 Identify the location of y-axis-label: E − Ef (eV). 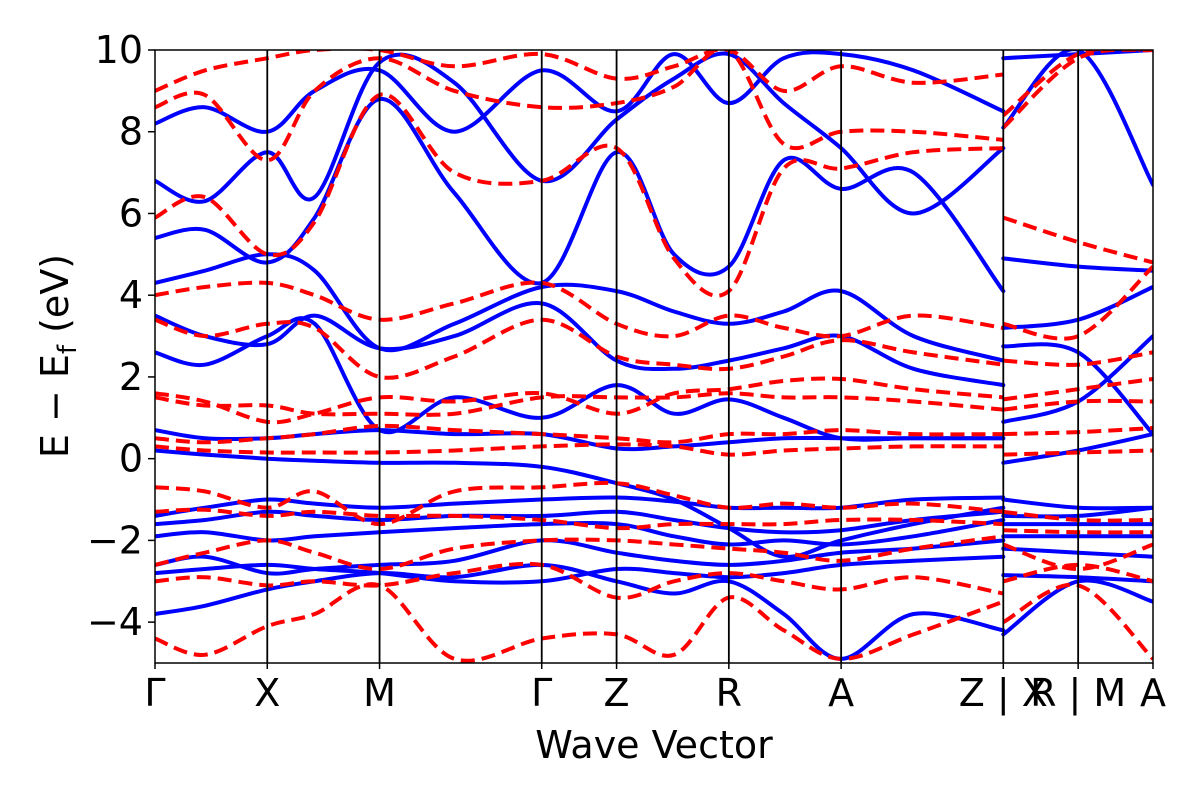
(58, 356).